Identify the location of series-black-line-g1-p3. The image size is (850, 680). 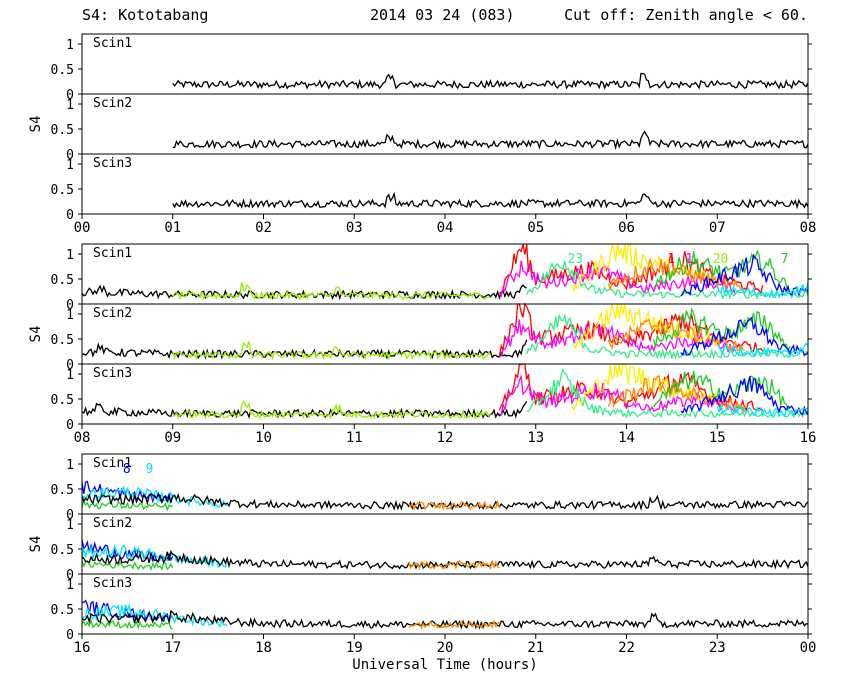
(490, 200).